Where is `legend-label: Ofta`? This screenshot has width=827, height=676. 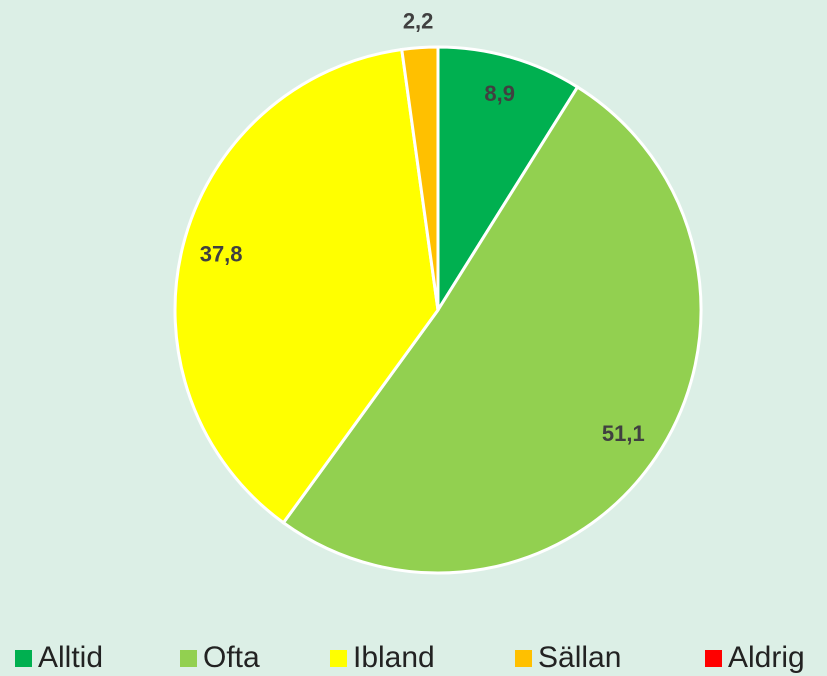 legend-label: Ofta is located at coordinates (231, 657).